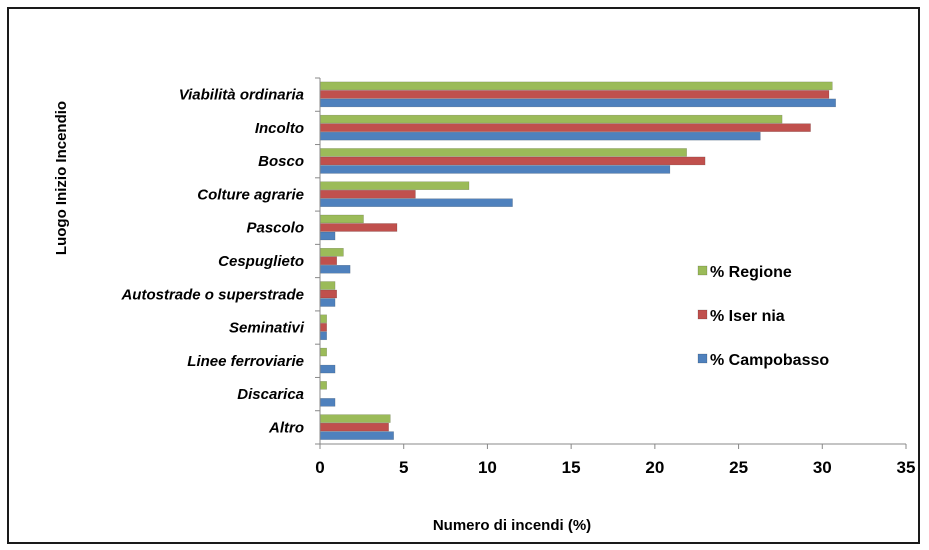  What do you see at coordinates (261, 261) in the screenshot?
I see `category-label: Cespuglieto` at bounding box center [261, 261].